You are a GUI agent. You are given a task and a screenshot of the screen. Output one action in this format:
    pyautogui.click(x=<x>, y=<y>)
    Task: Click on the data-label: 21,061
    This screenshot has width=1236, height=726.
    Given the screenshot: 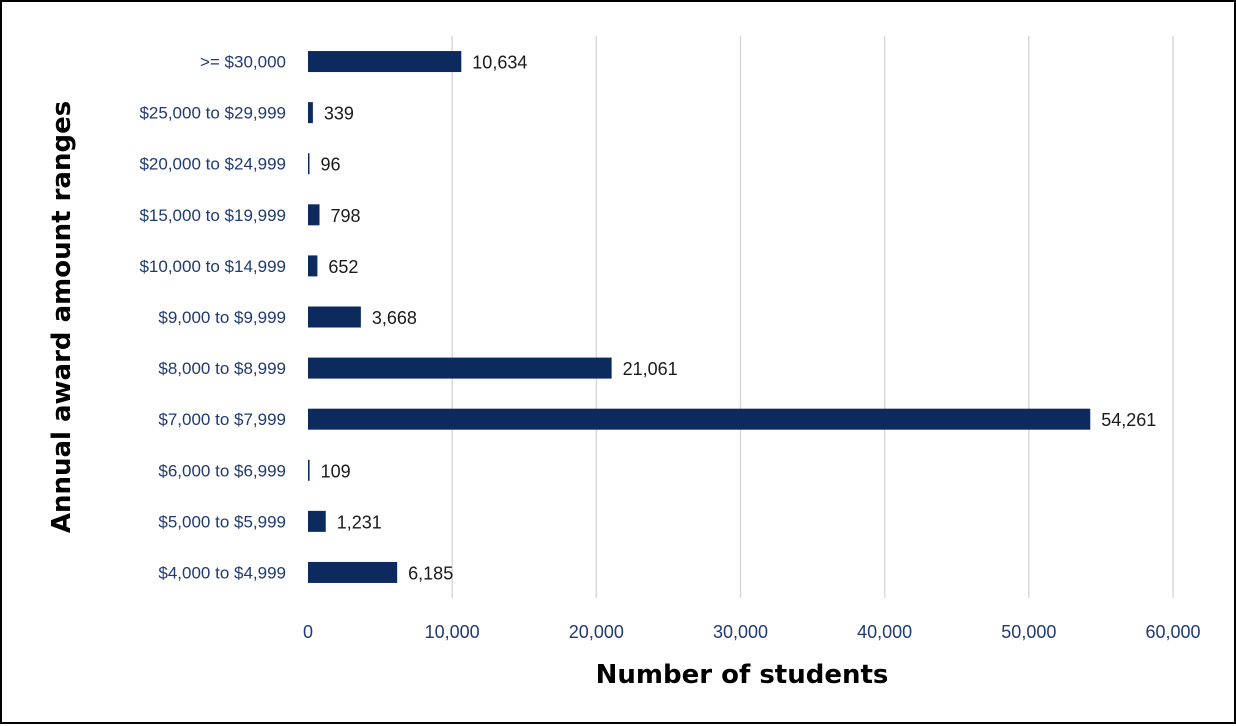 What is the action you would take?
    pyautogui.click(x=650, y=369)
    